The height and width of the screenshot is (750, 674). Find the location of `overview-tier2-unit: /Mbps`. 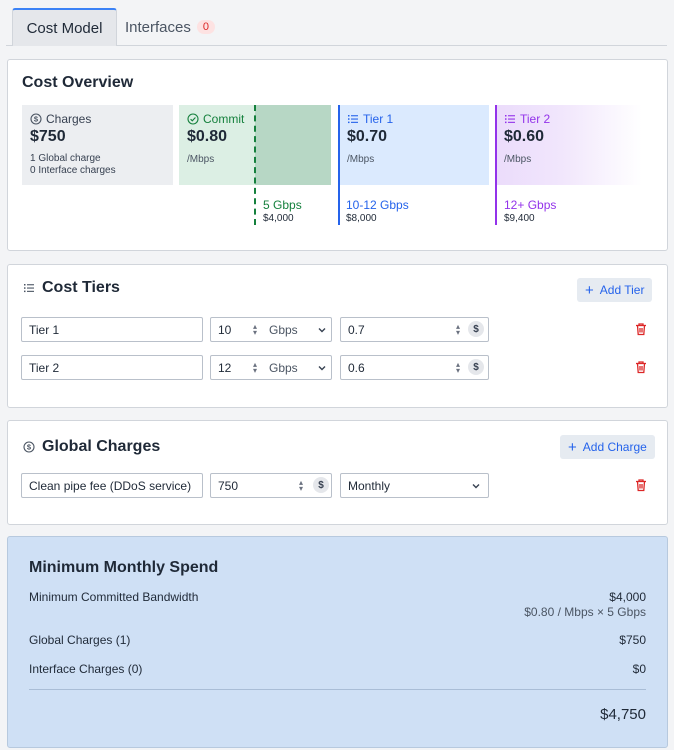

overview-tier2-unit: /Mbps is located at coordinates (518, 159).